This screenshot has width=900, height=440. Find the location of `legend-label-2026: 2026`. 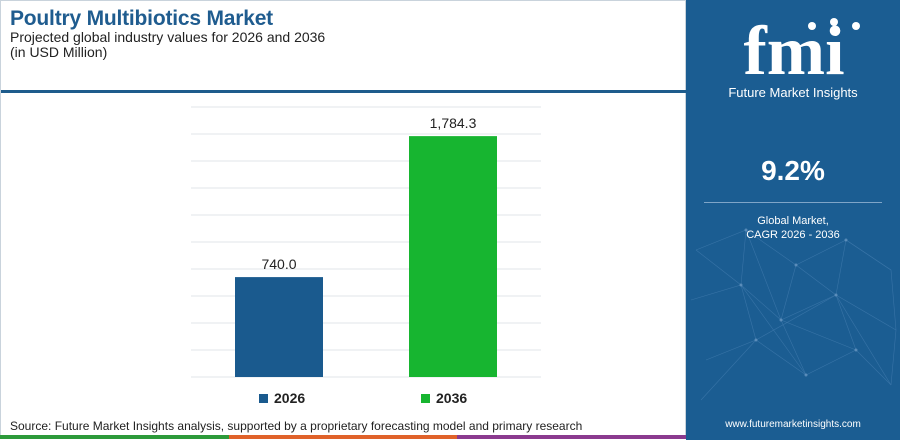

legend-label-2026: 2026 is located at coordinates (290, 398).